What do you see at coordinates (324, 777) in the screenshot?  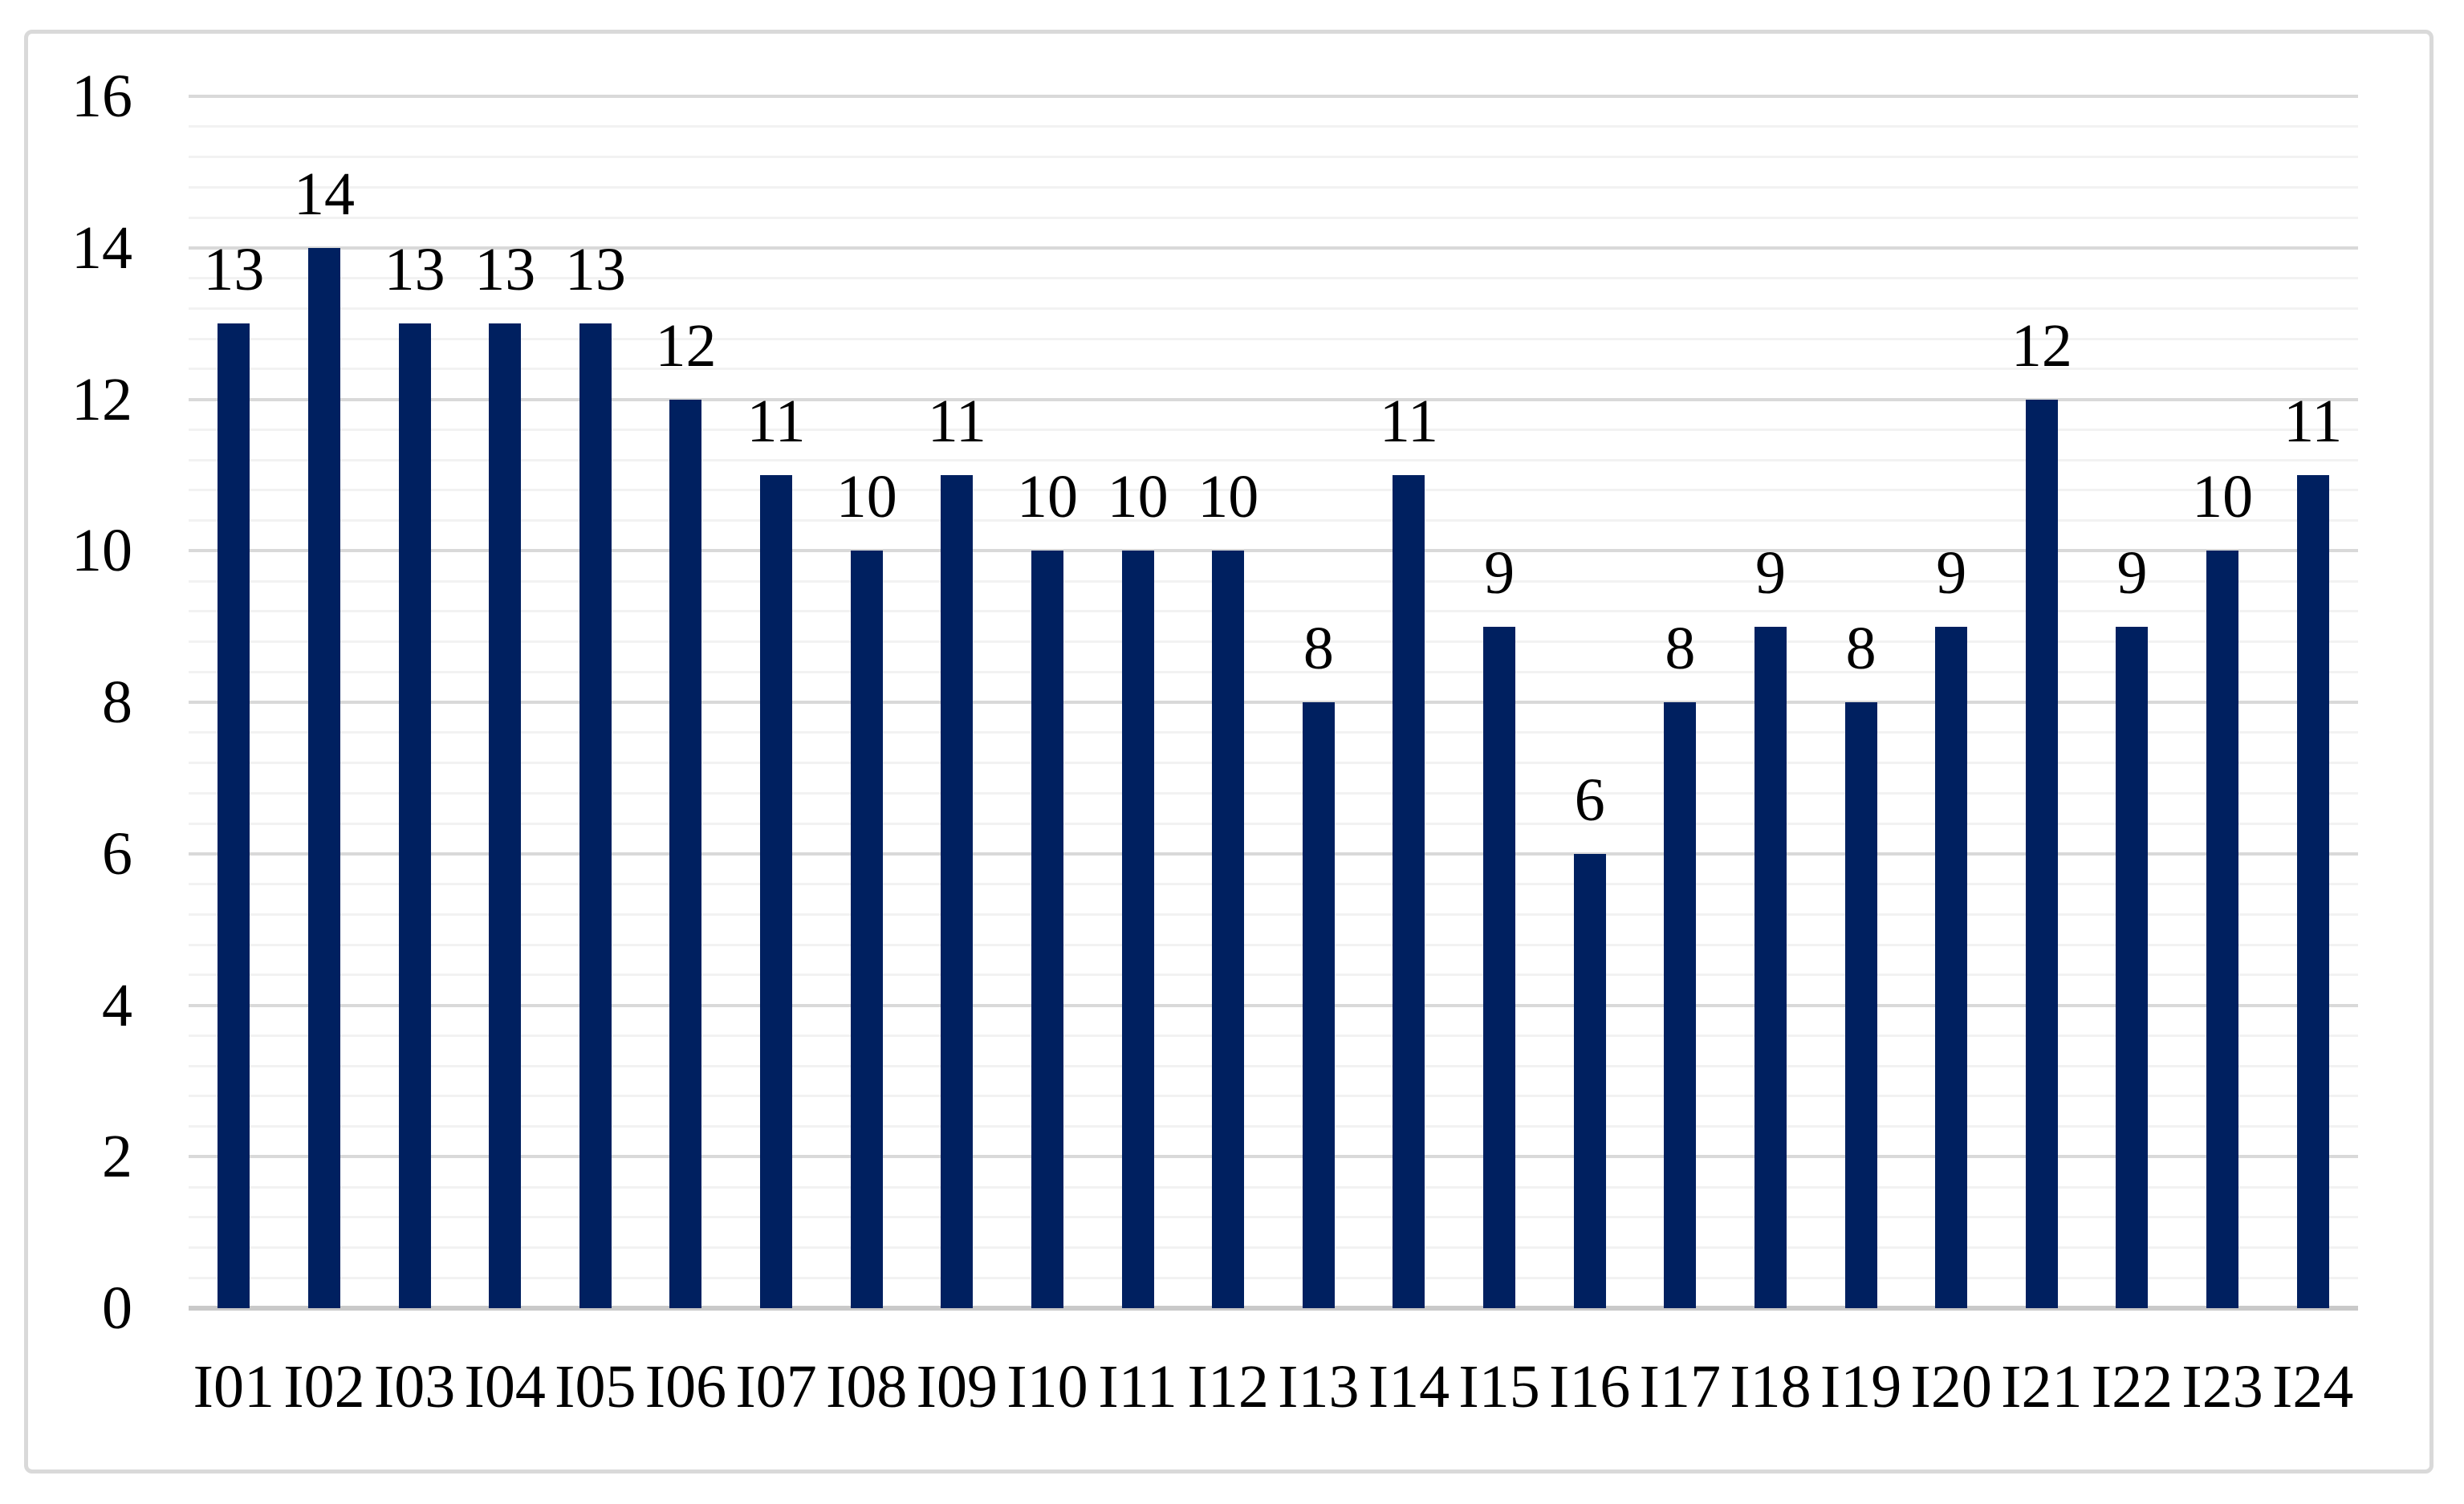 I see `bar-I02` at bounding box center [324, 777].